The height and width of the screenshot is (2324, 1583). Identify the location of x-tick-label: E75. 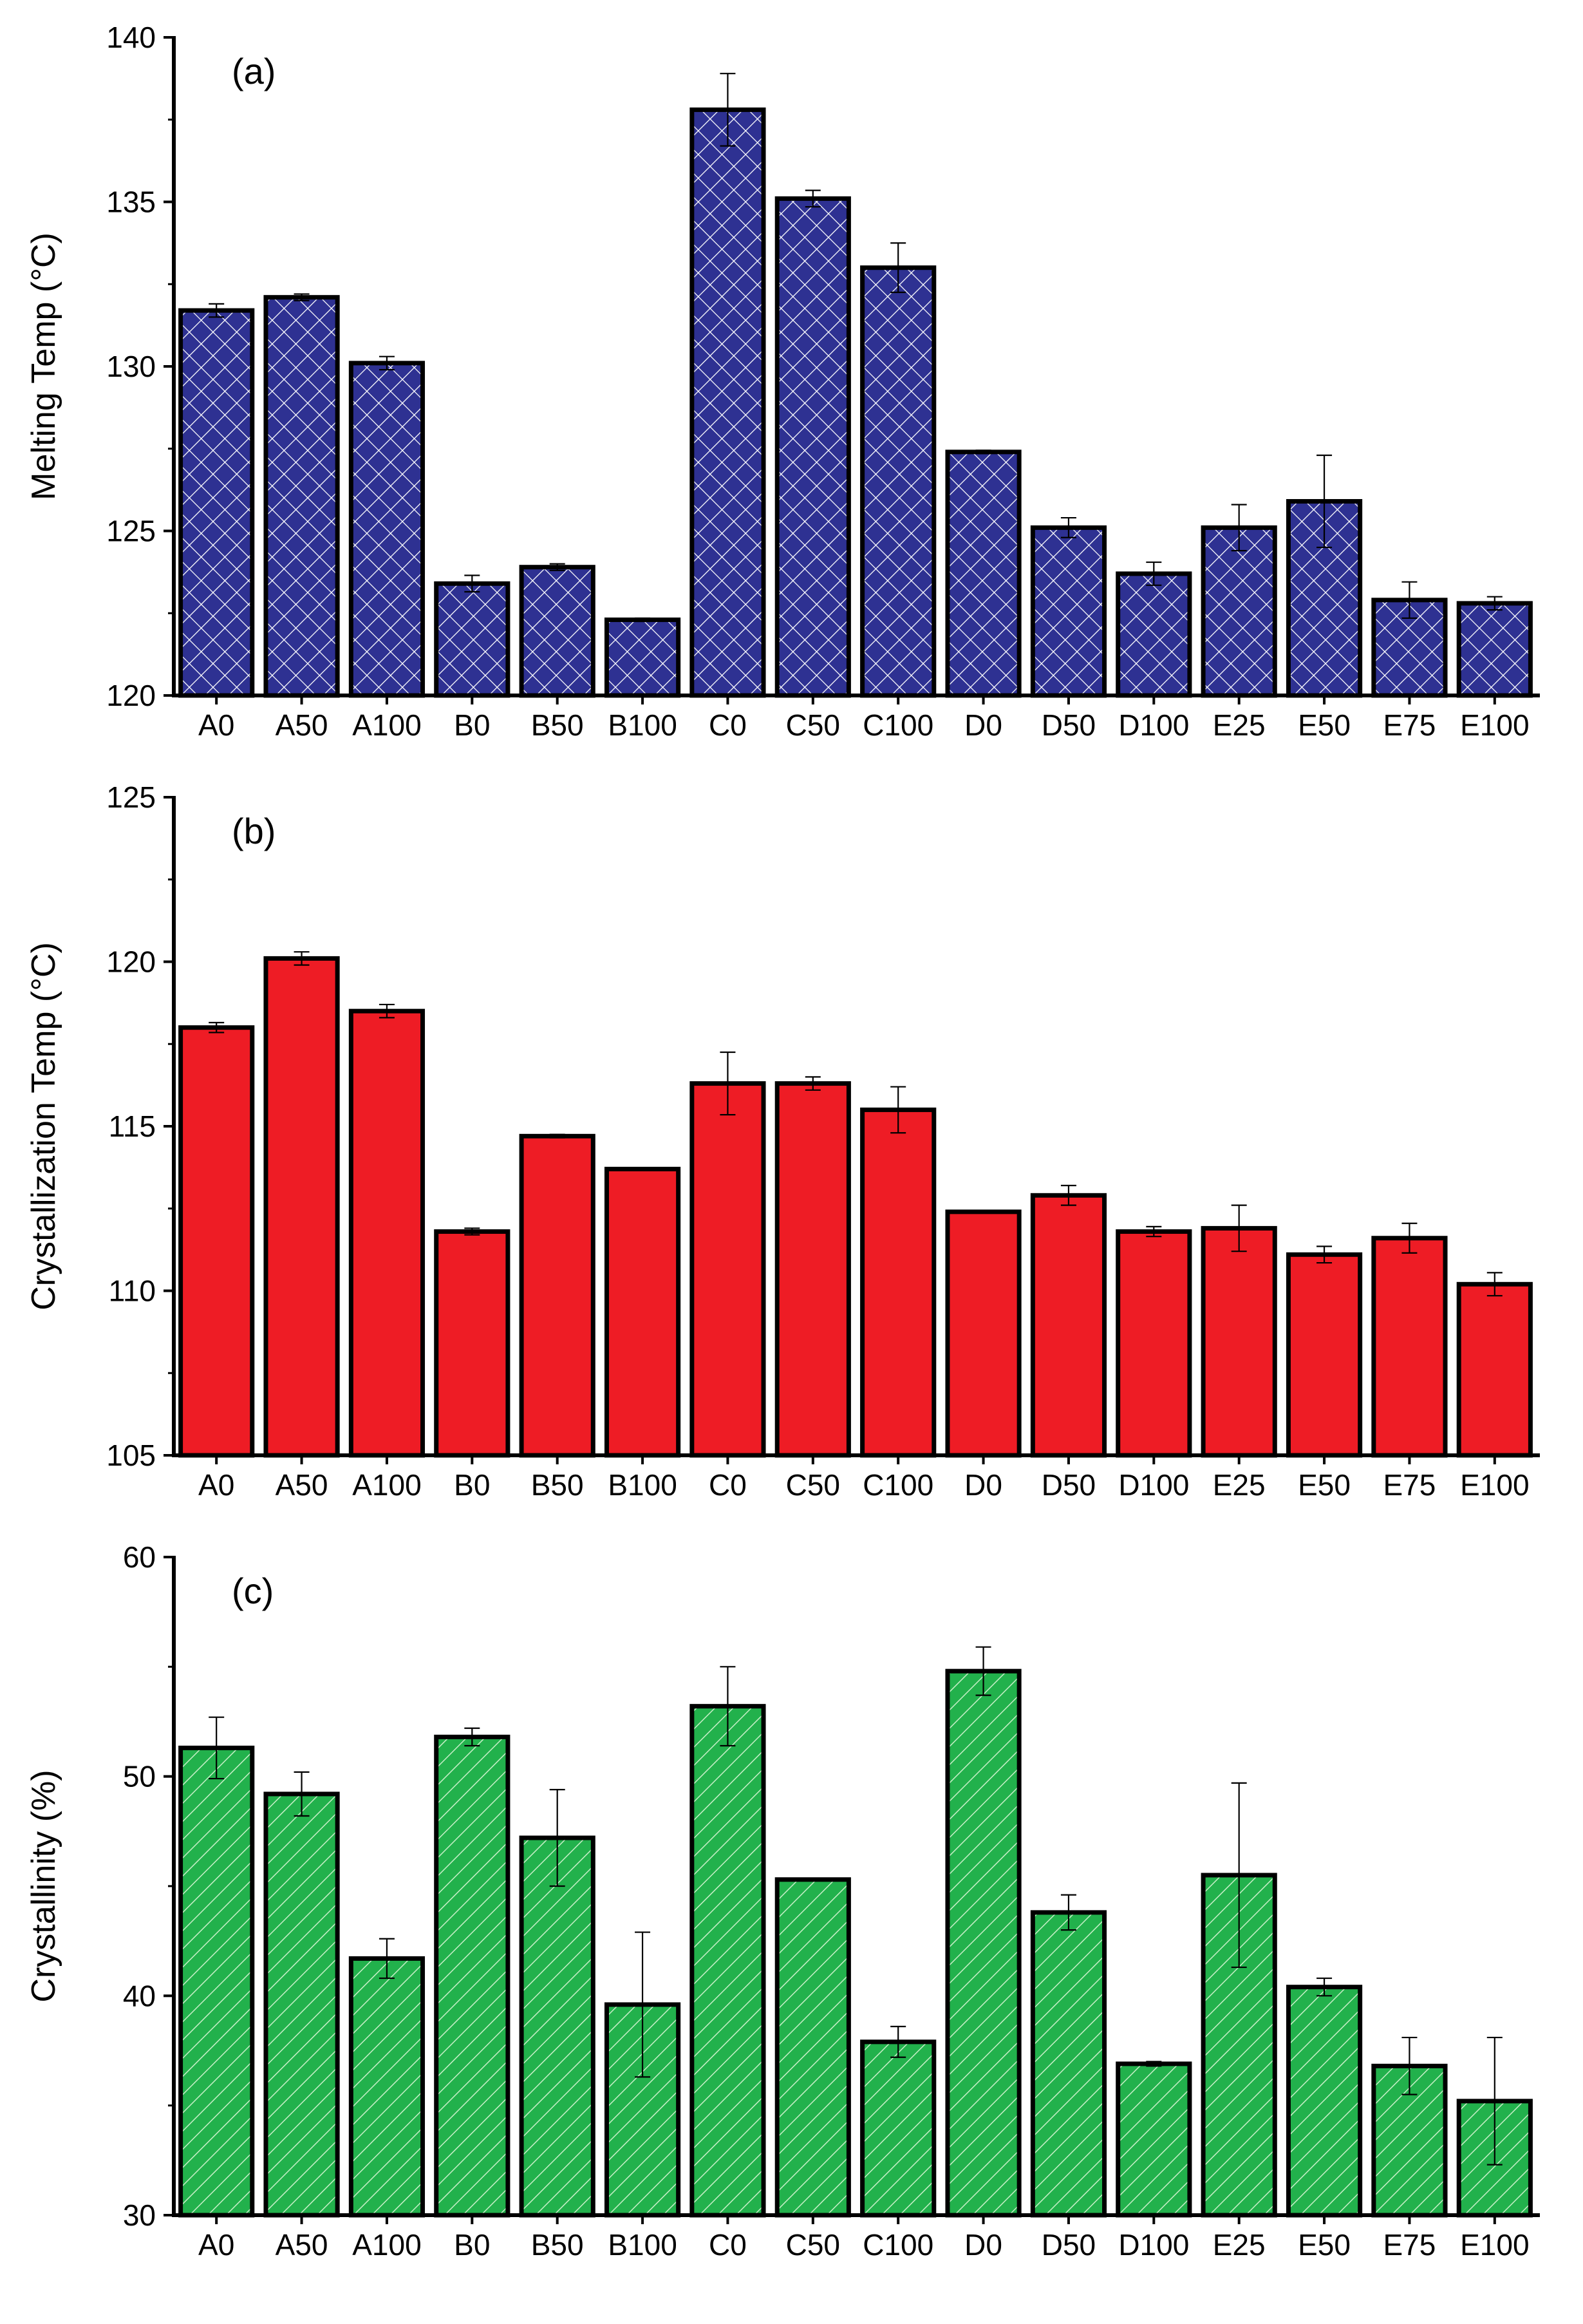
(1409, 725).